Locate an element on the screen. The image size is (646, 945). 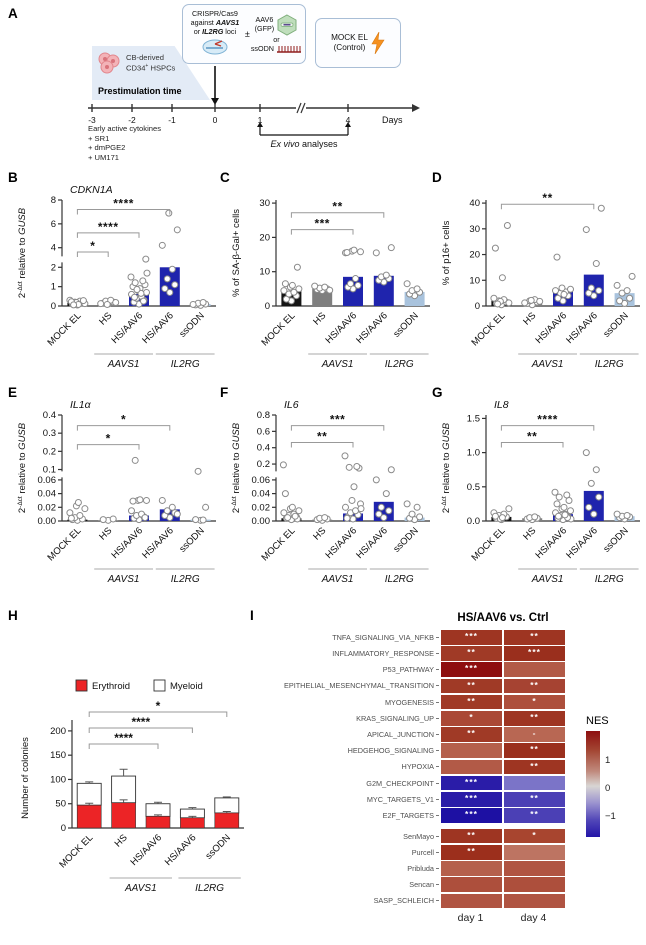
nes-legend: NES 1 0 −1 is located at coordinates (601, 776).